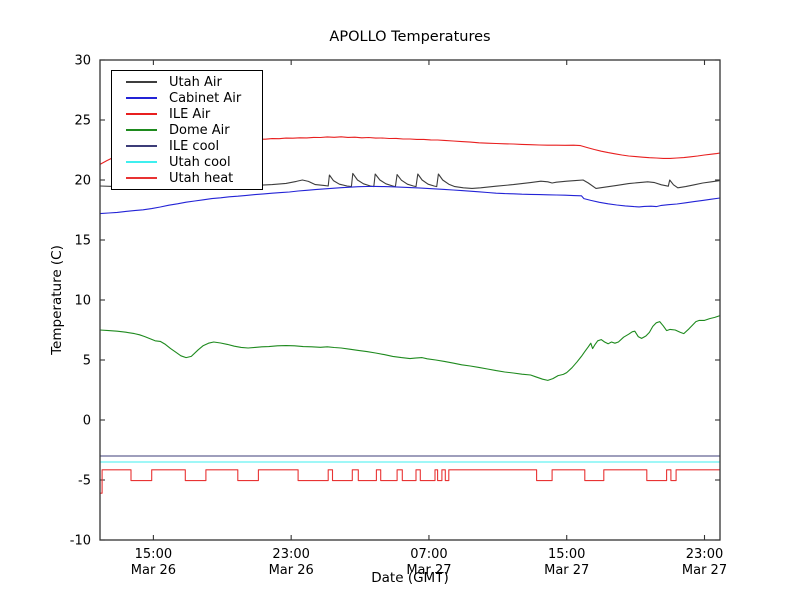  I want to click on y-axis-label: Temperature (C), so click(57, 300).